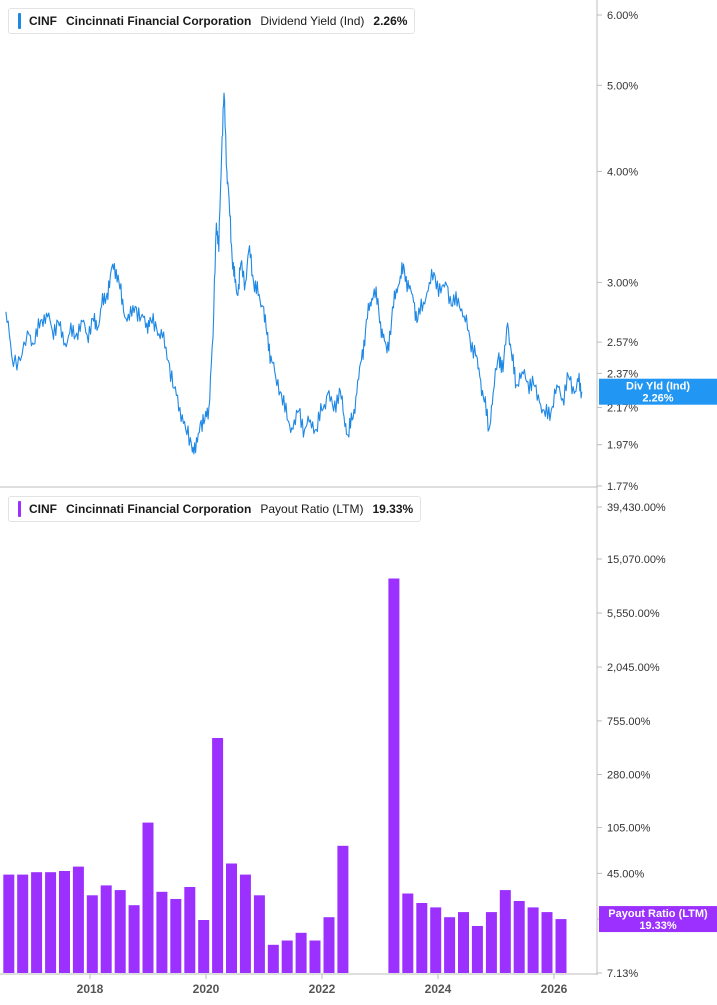 This screenshot has height=1005, width=717. What do you see at coordinates (629, 722) in the screenshot?
I see `y-tick-label: 755.00%` at bounding box center [629, 722].